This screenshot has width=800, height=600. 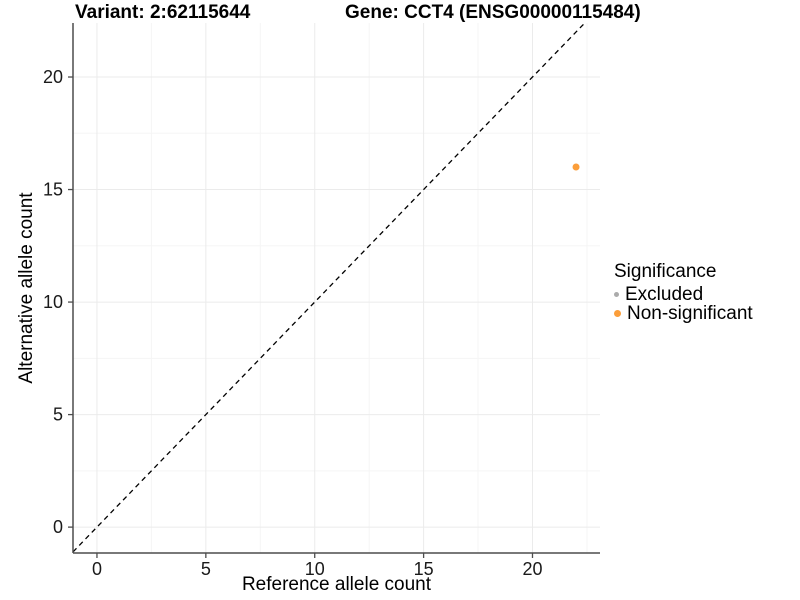 I want to click on y-tick-label: 5, so click(x=58, y=415).